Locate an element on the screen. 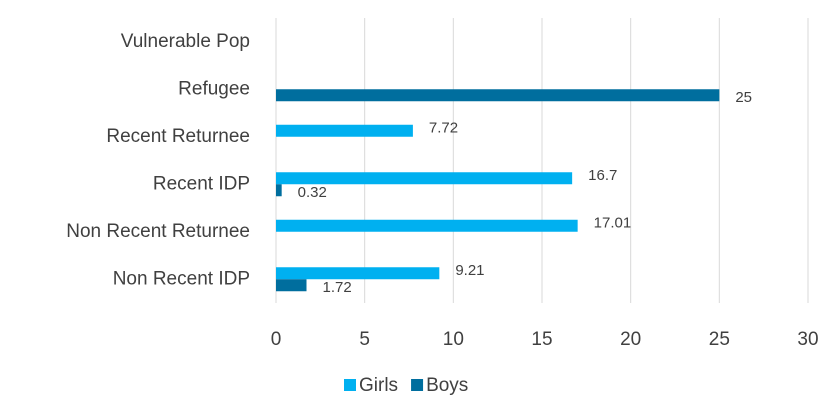 This screenshot has height=401, width=834. x-tick-label: 25 is located at coordinates (719, 339).